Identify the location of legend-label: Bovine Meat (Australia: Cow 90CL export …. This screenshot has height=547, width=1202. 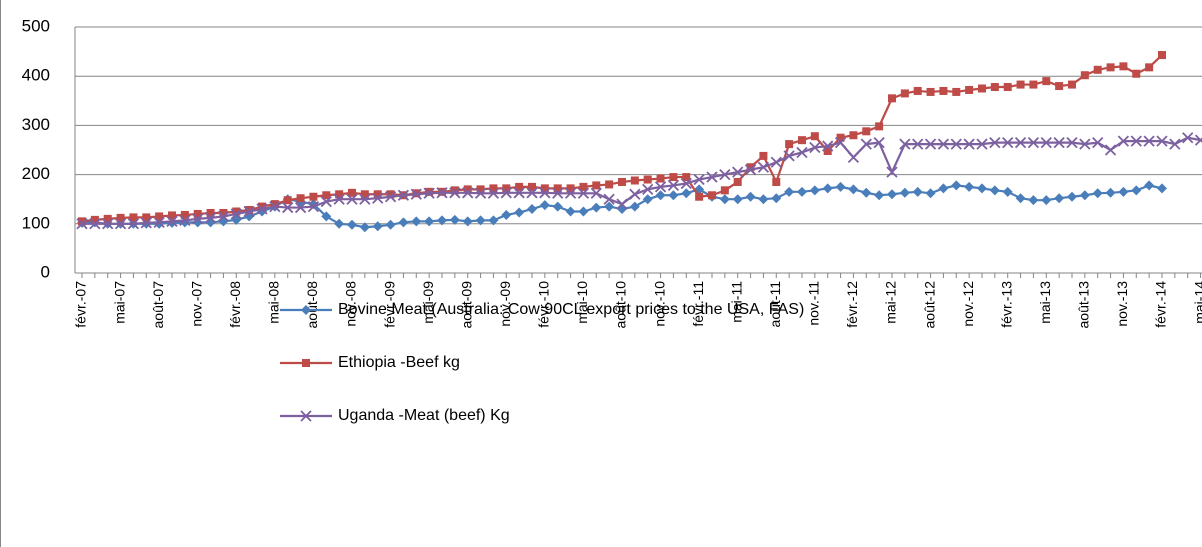
(571, 309).